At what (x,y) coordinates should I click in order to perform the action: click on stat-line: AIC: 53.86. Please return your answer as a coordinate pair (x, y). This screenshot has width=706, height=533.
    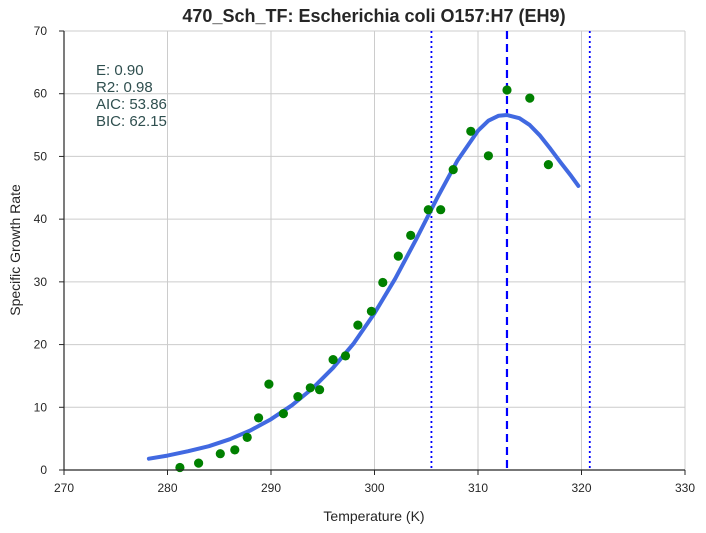
    Looking at the image, I should click on (131, 104).